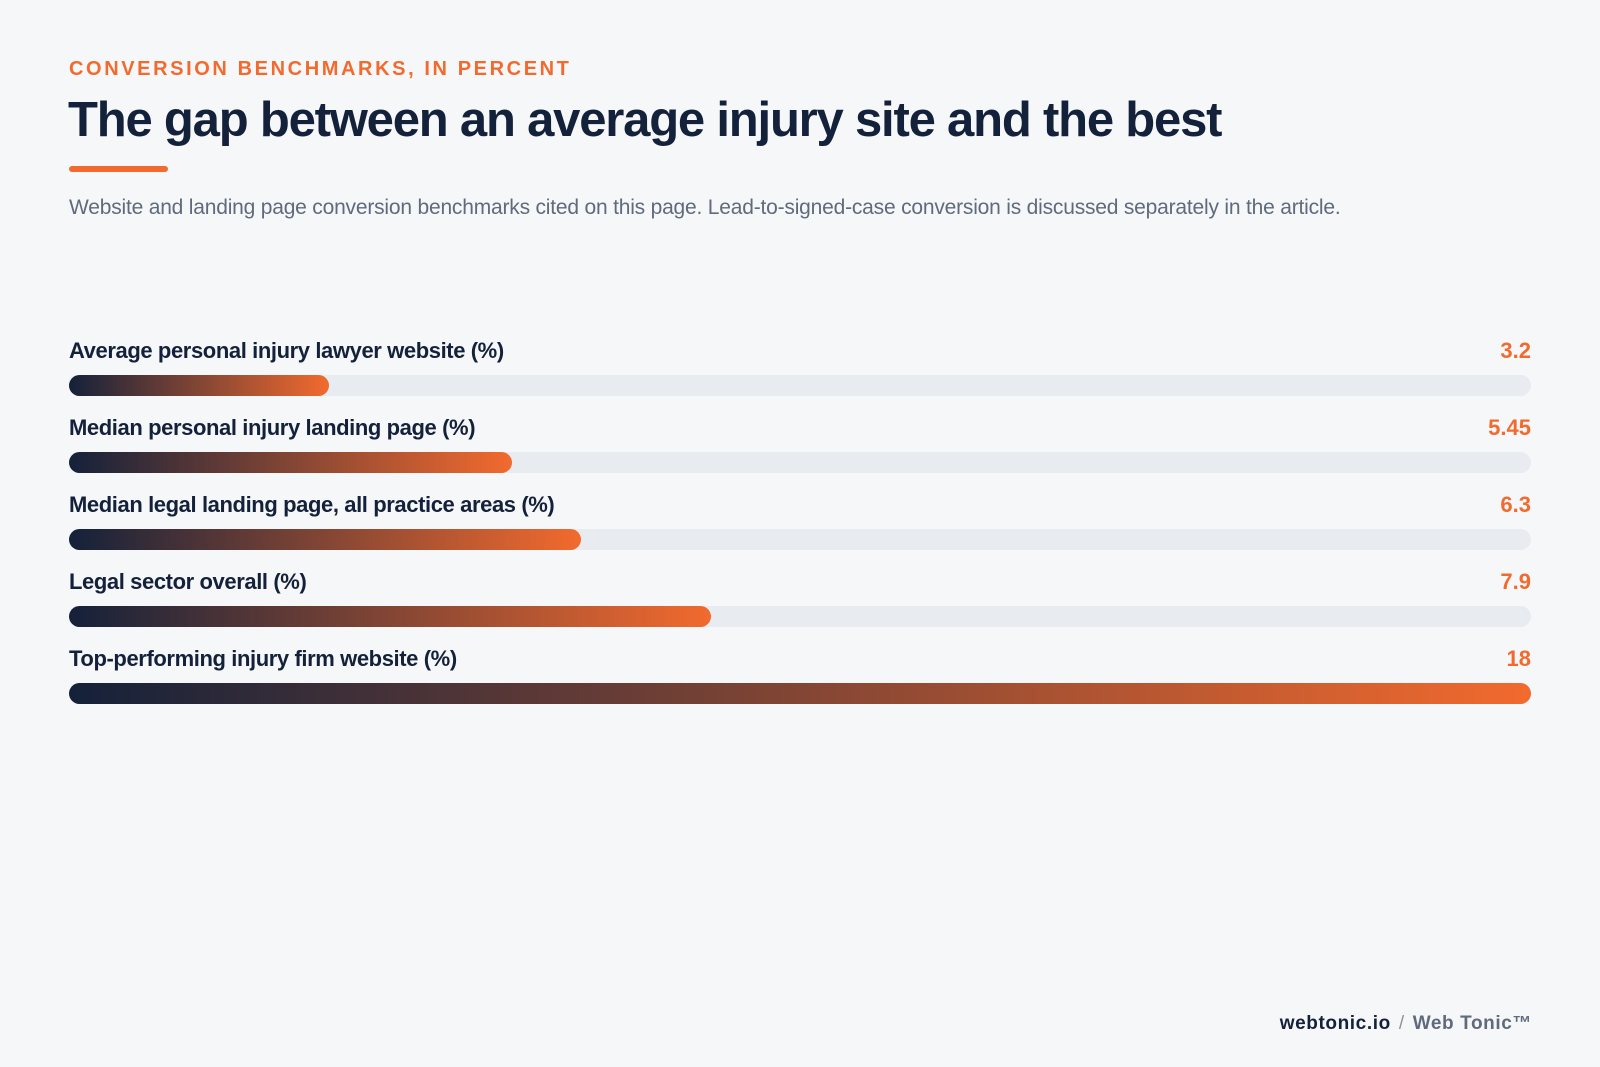 The width and height of the screenshot is (1600, 1067). I want to click on bar-value-label: 7.9, so click(1515, 581).